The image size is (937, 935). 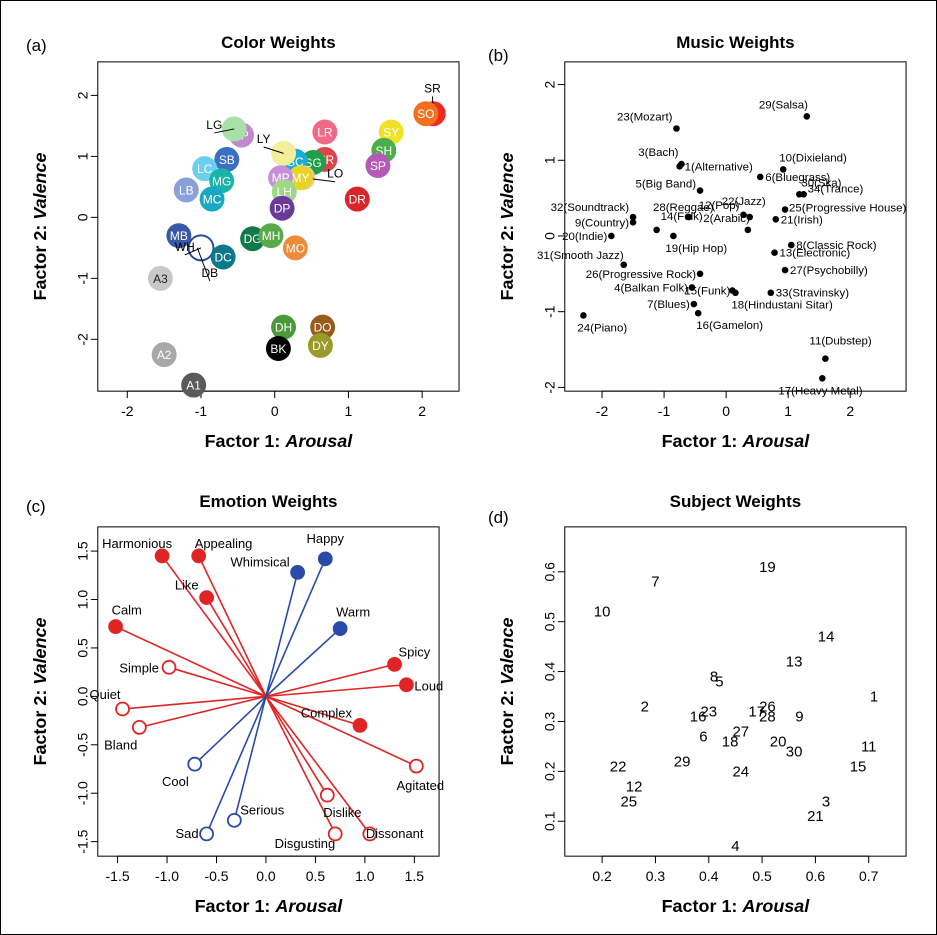 What do you see at coordinates (127, 411) in the screenshot?
I see `x-tick-label: -2` at bounding box center [127, 411].